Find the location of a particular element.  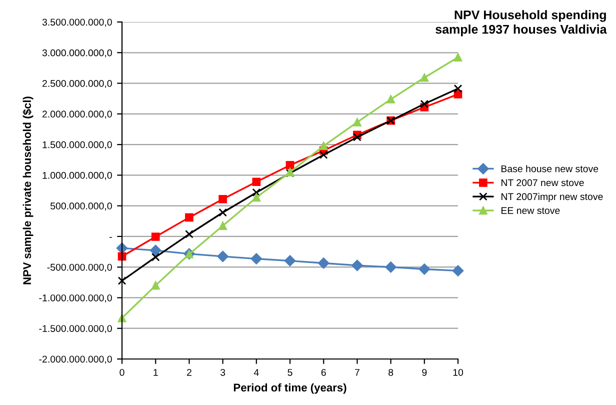

x-tick-label: 8 is located at coordinates (391, 372).